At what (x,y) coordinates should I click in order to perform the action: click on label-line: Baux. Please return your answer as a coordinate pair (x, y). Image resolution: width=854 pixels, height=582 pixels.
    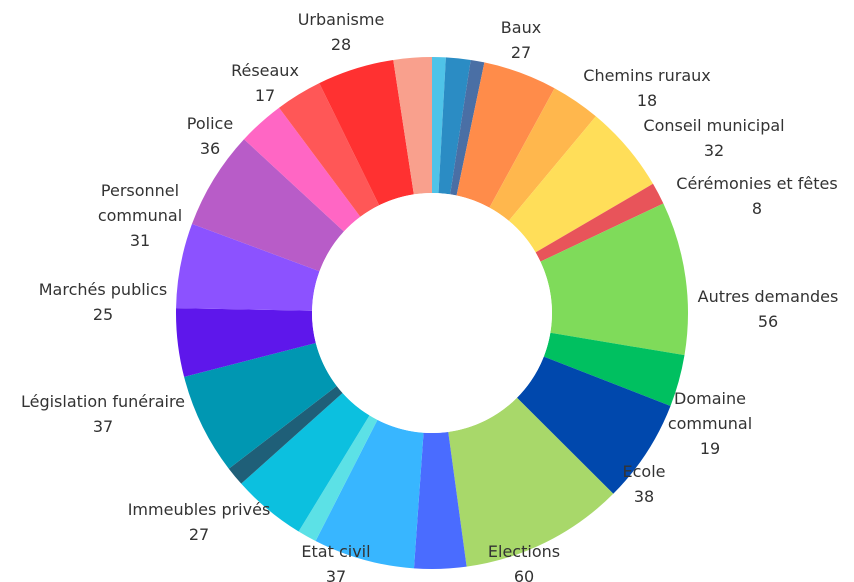
    Looking at the image, I should click on (521, 27).